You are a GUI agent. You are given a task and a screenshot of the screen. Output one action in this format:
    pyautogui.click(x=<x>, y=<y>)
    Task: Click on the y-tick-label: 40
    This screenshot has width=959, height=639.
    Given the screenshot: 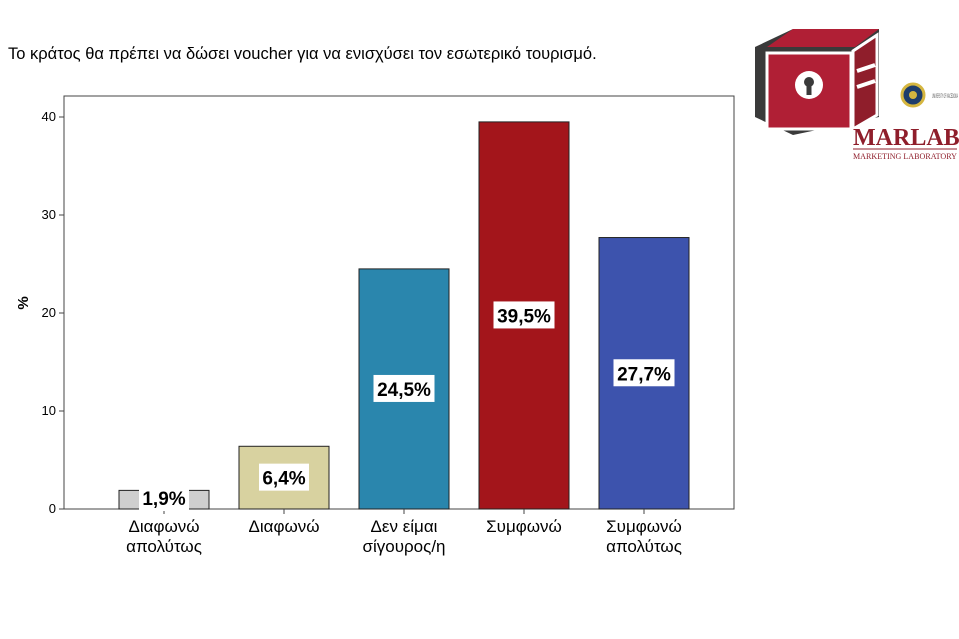 What is the action you would take?
    pyautogui.click(x=49, y=116)
    